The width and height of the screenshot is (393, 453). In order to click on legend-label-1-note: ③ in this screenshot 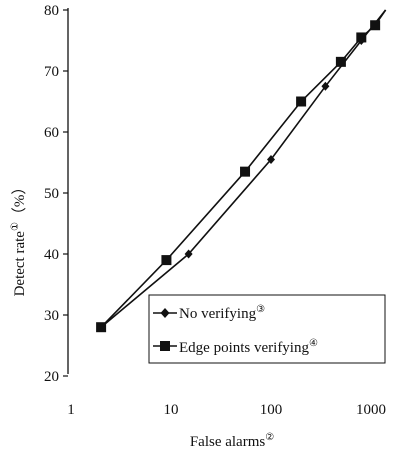, I will do `click(260, 309)`.